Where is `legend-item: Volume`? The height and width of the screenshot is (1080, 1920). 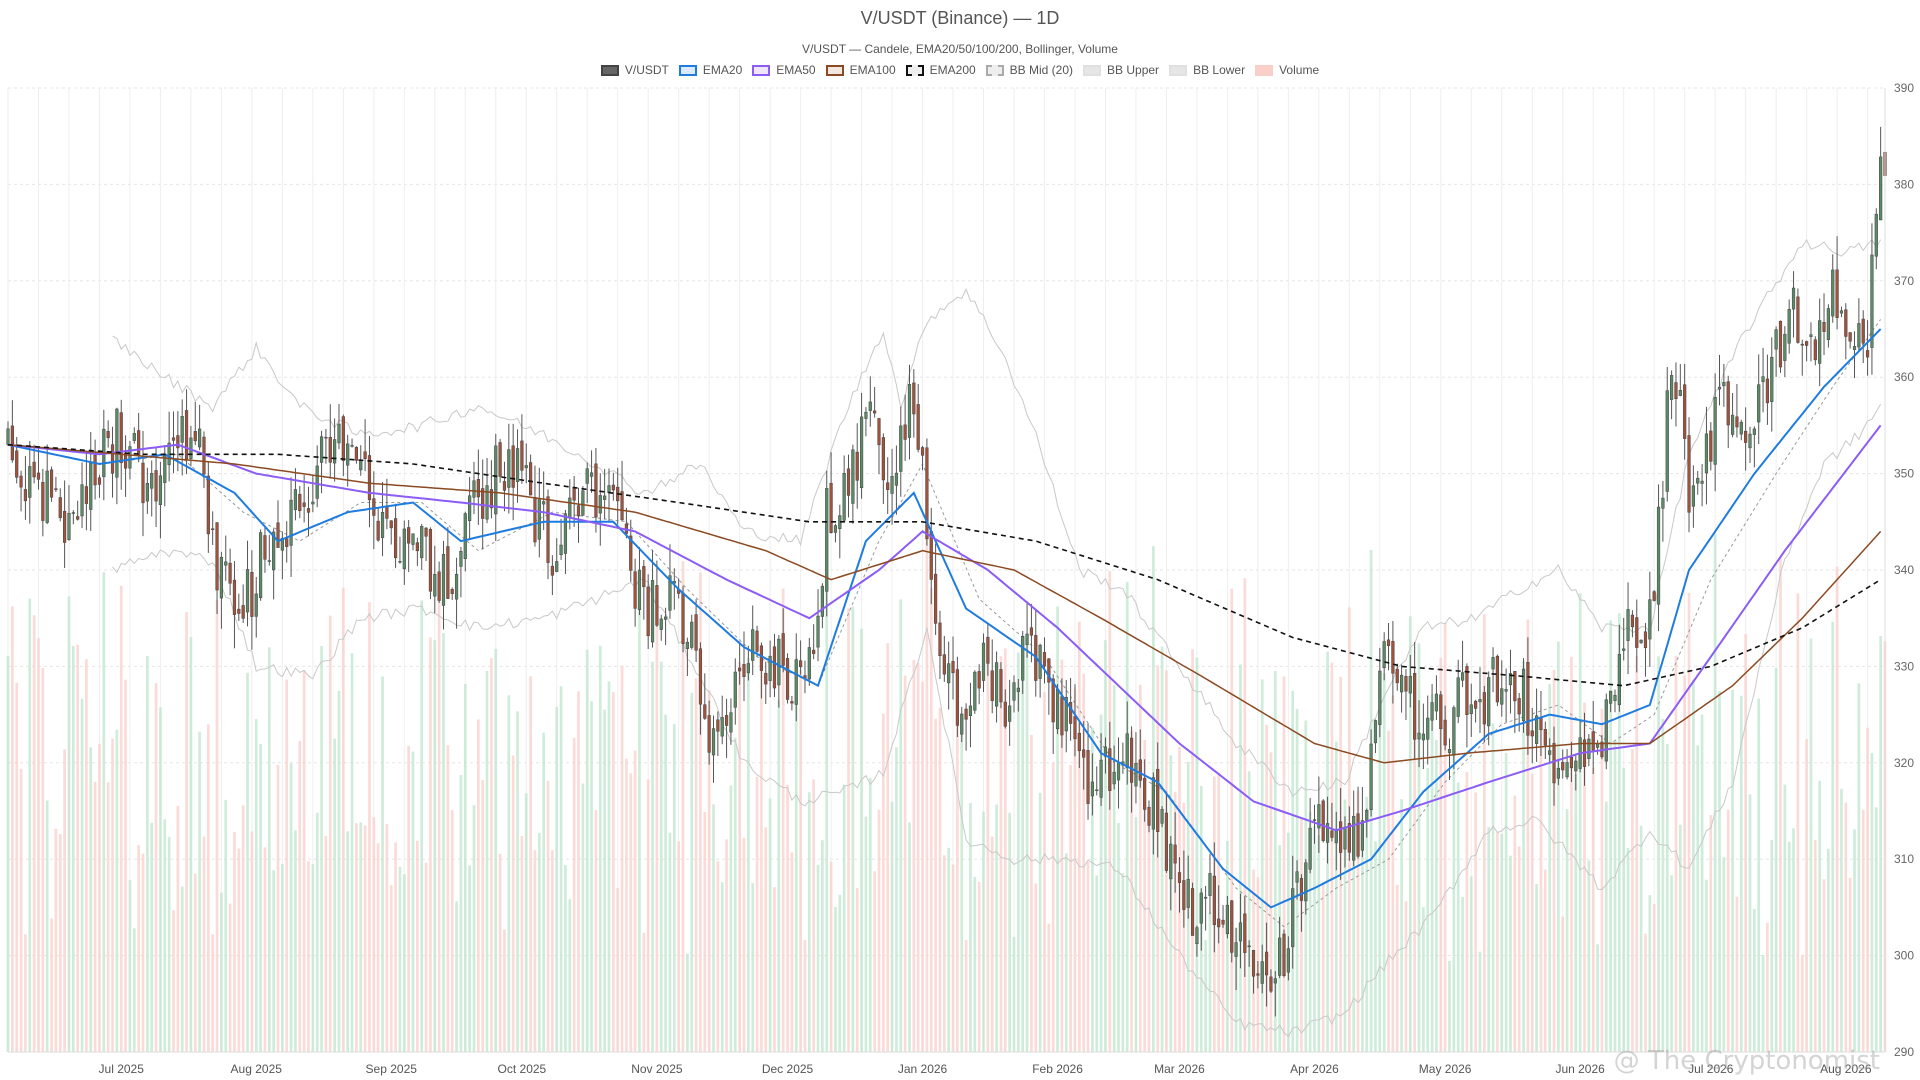 legend-item: Volume is located at coordinates (1287, 70).